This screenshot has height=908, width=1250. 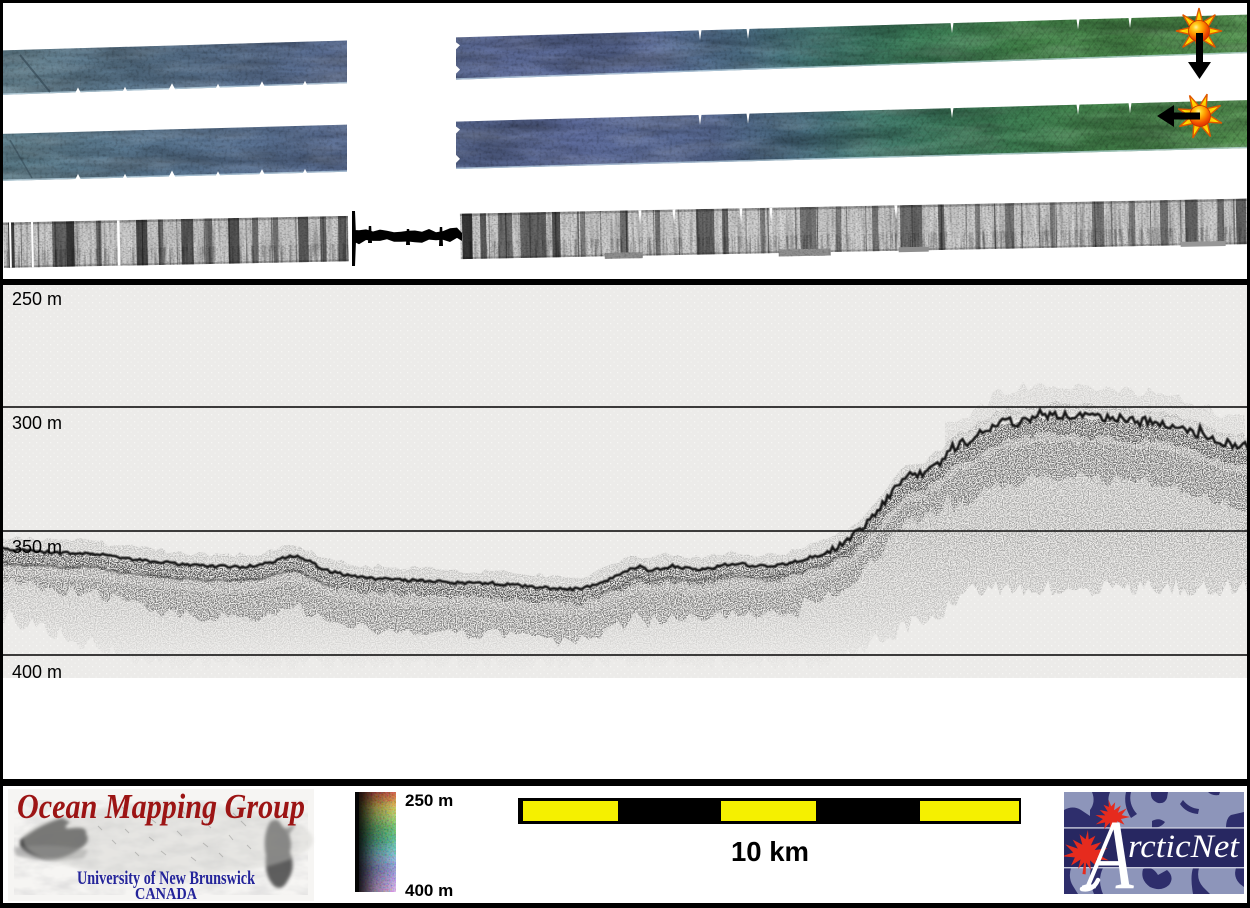 What do you see at coordinates (166, 893) in the screenshot?
I see `svg-text: CANADA` at bounding box center [166, 893].